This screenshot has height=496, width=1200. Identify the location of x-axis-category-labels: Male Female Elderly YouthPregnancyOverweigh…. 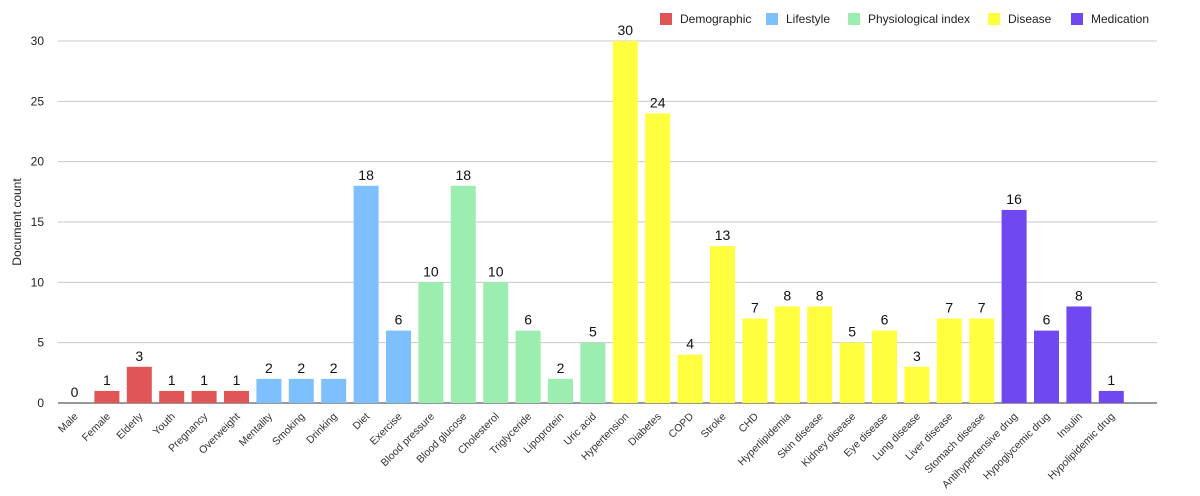
(586, 450).